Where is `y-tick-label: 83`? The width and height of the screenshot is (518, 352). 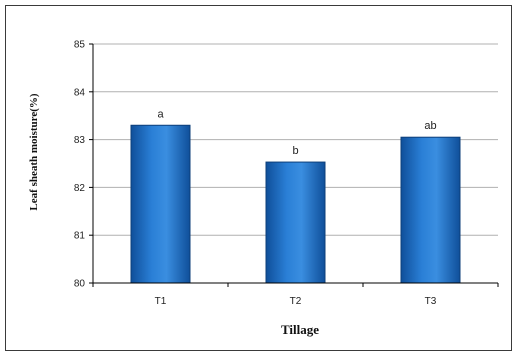
y-tick-label: 83 is located at coordinates (80, 140).